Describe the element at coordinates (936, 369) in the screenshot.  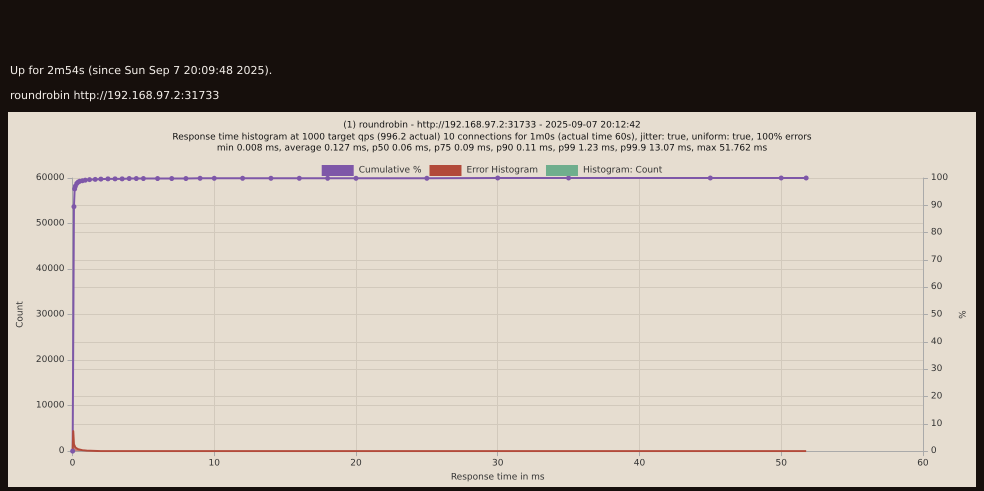
I see `y2-tick-label: 30` at that location.